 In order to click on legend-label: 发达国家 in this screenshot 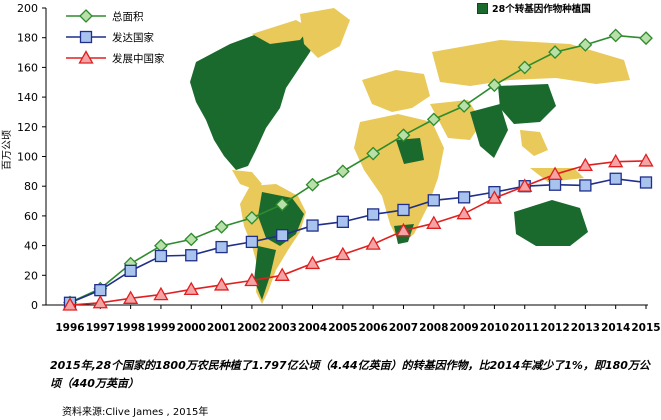, I will do `click(133, 37)`.